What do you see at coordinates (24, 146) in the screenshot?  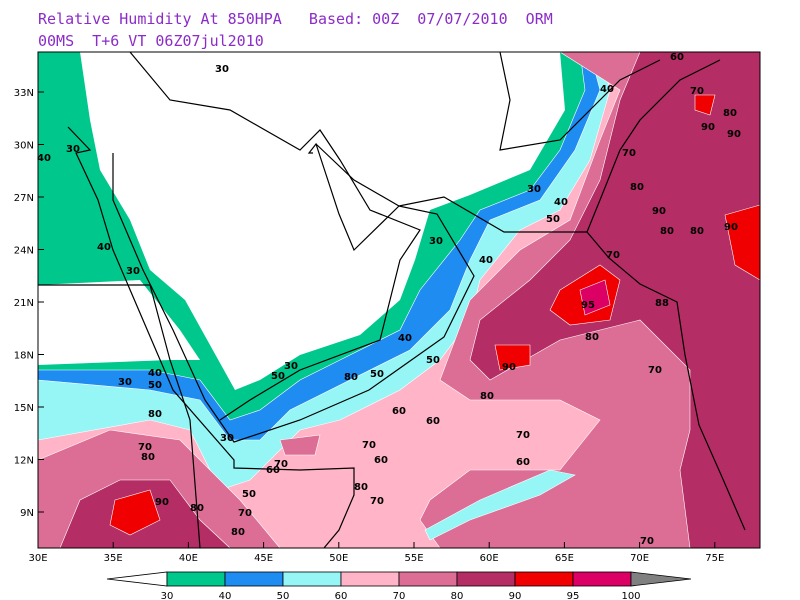 I see `lat-tick-label: 30N` at bounding box center [24, 146].